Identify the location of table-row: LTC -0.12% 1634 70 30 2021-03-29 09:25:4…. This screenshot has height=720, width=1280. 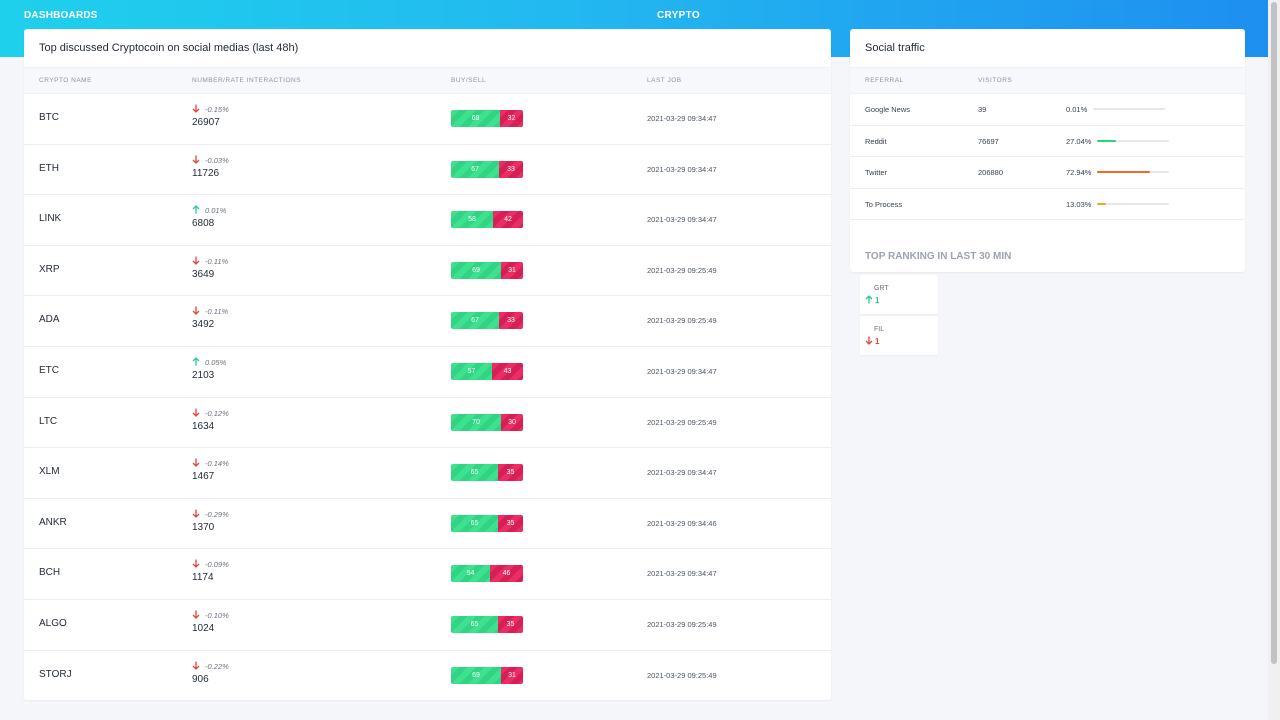
(427, 423).